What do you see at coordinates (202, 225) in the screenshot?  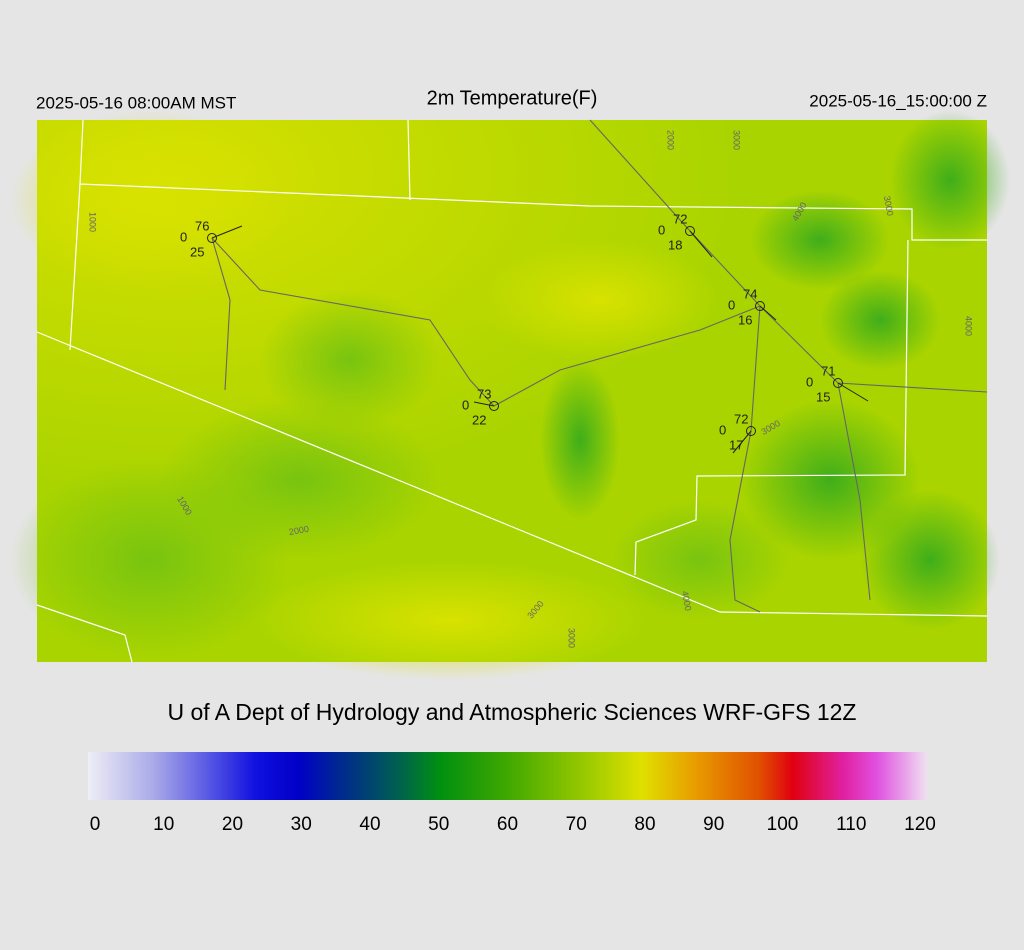 I see `station-temp: 76` at bounding box center [202, 225].